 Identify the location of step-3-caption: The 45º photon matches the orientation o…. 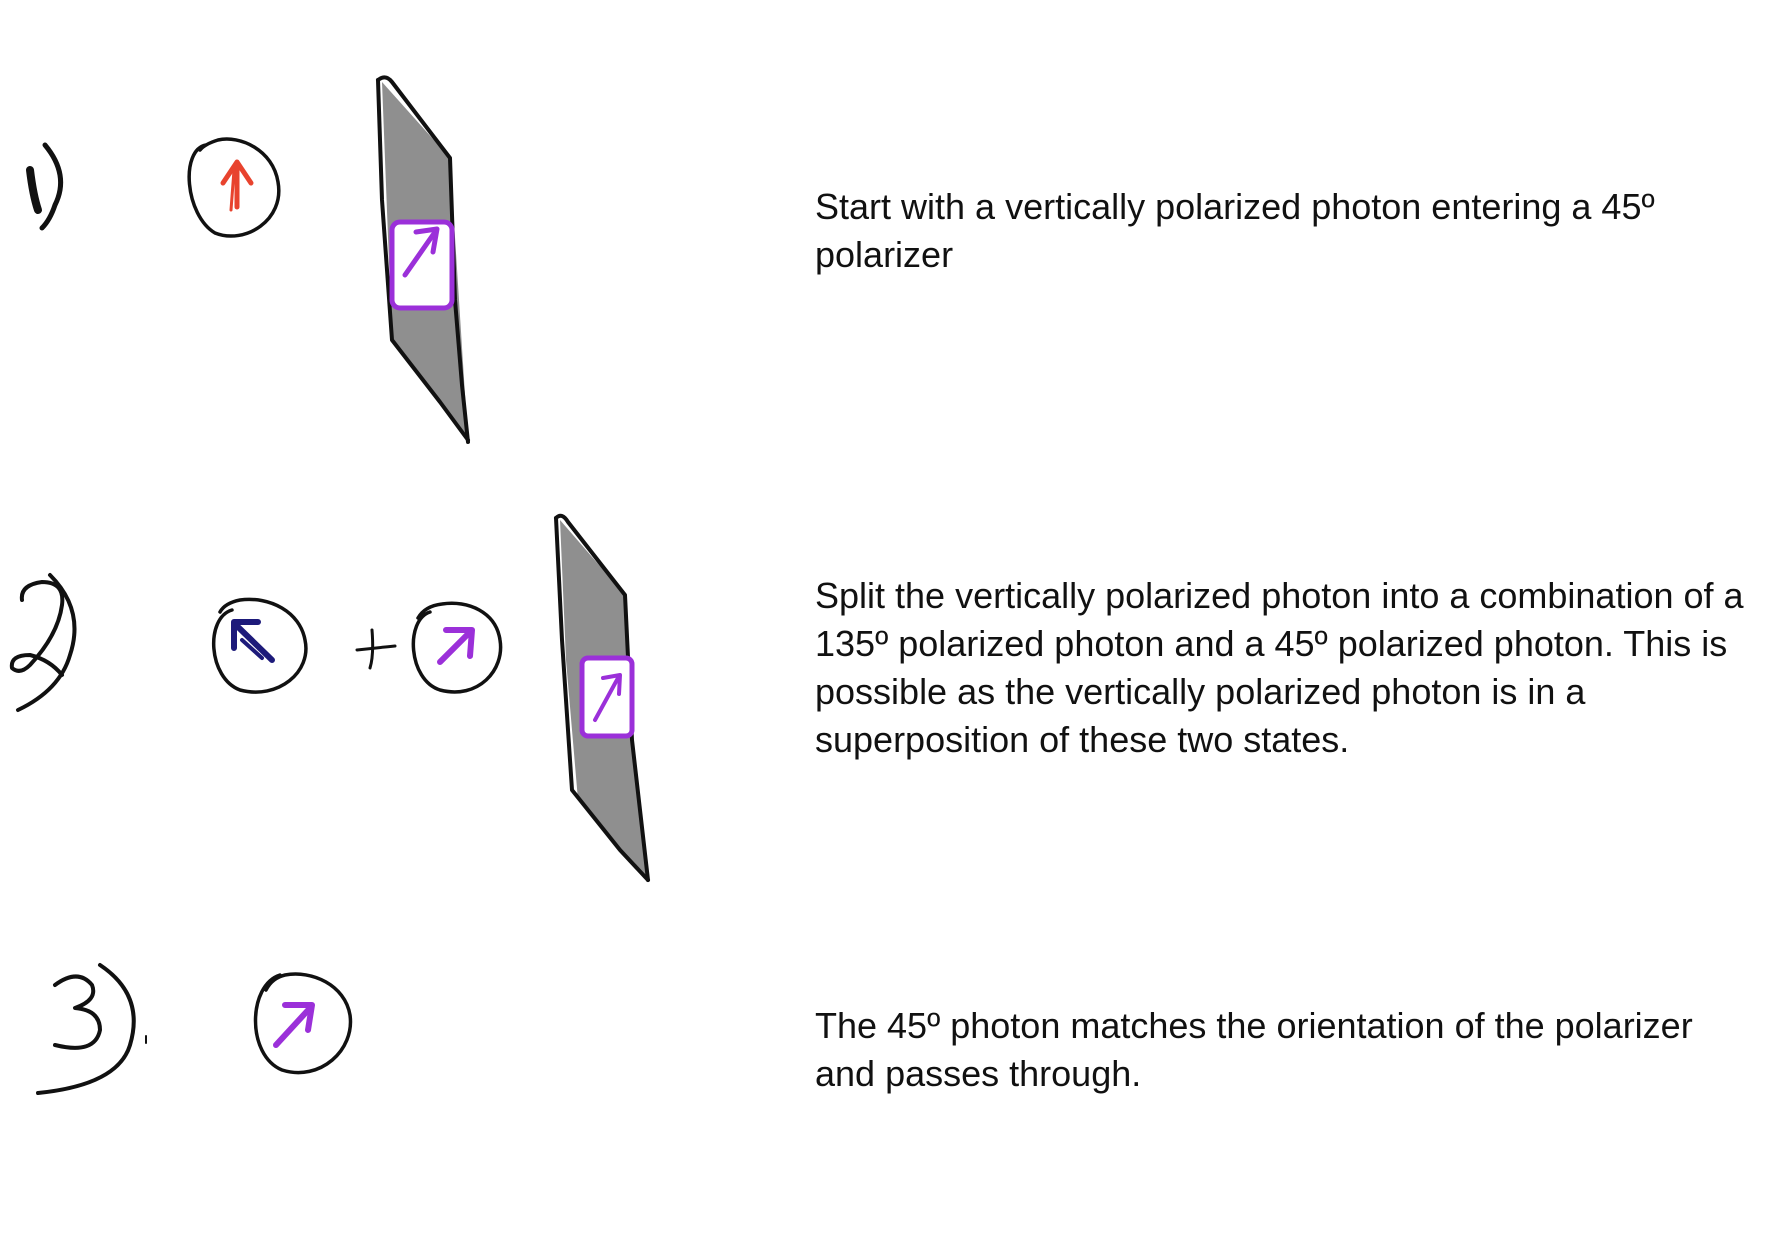
(1254, 1049).